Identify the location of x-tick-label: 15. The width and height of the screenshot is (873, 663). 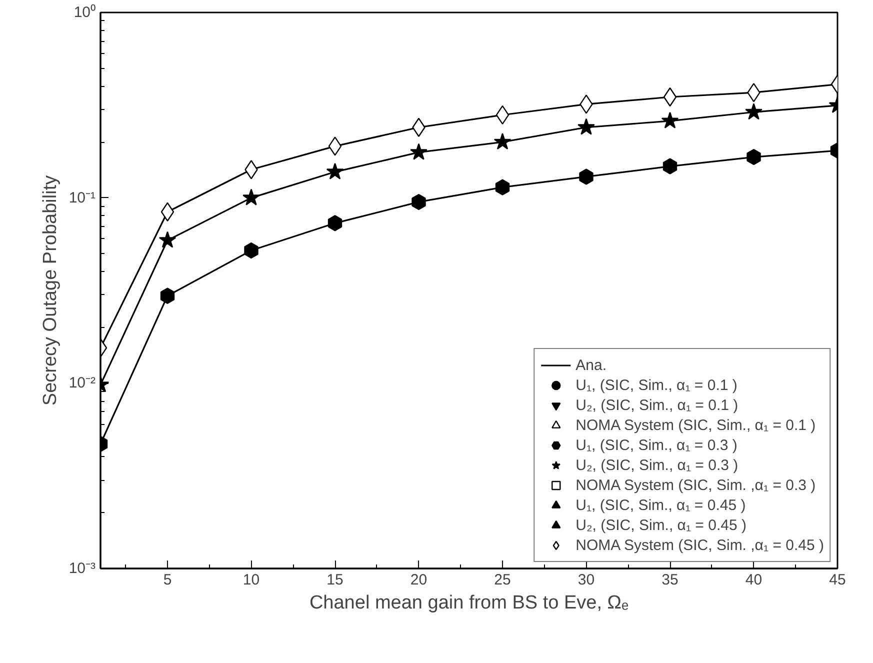
(335, 580).